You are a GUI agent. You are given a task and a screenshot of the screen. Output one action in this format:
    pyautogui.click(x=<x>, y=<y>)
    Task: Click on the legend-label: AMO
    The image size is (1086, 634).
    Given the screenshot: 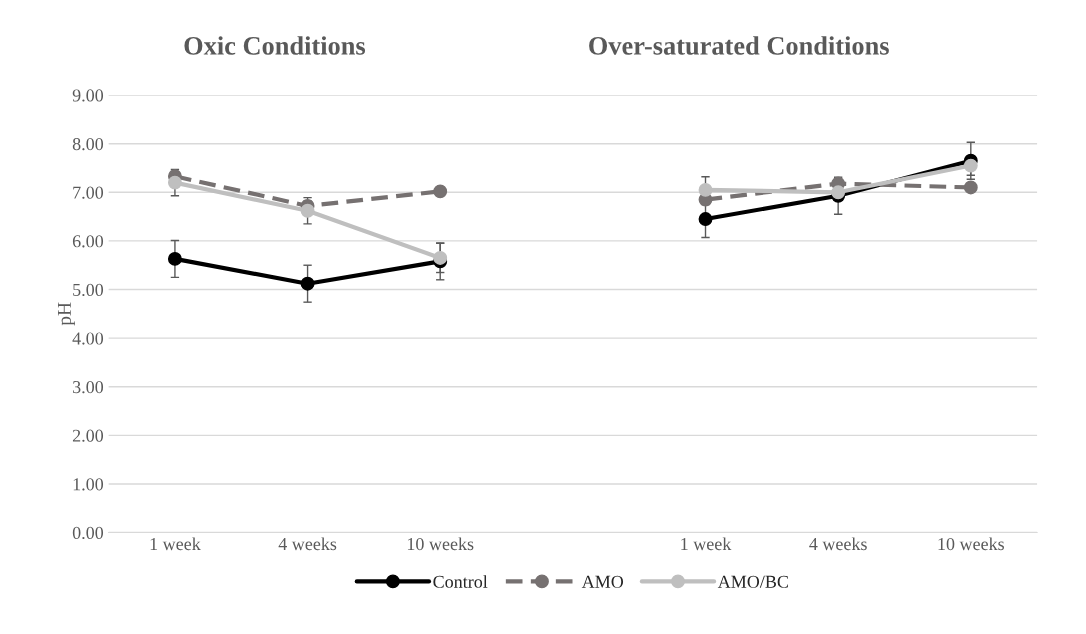 What is the action you would take?
    pyautogui.click(x=602, y=581)
    